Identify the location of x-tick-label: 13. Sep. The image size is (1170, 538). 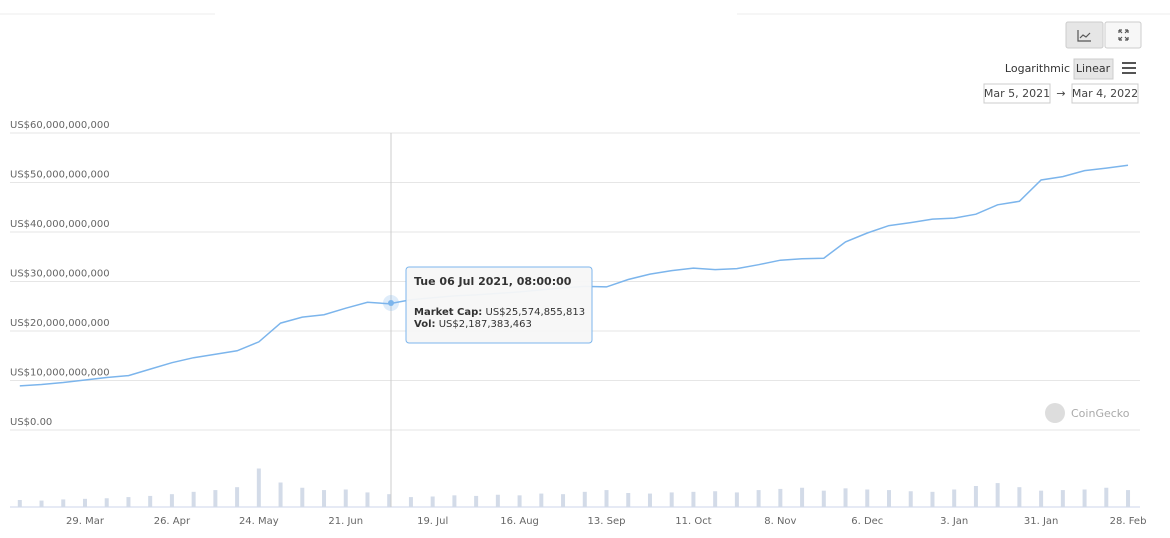
(607, 521).